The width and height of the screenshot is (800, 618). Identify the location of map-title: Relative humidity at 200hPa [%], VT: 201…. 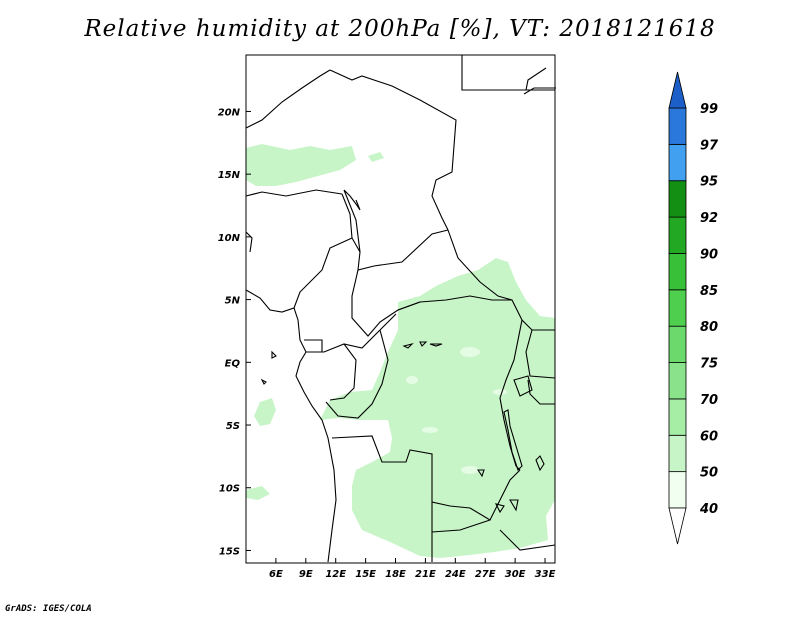
(400, 29).